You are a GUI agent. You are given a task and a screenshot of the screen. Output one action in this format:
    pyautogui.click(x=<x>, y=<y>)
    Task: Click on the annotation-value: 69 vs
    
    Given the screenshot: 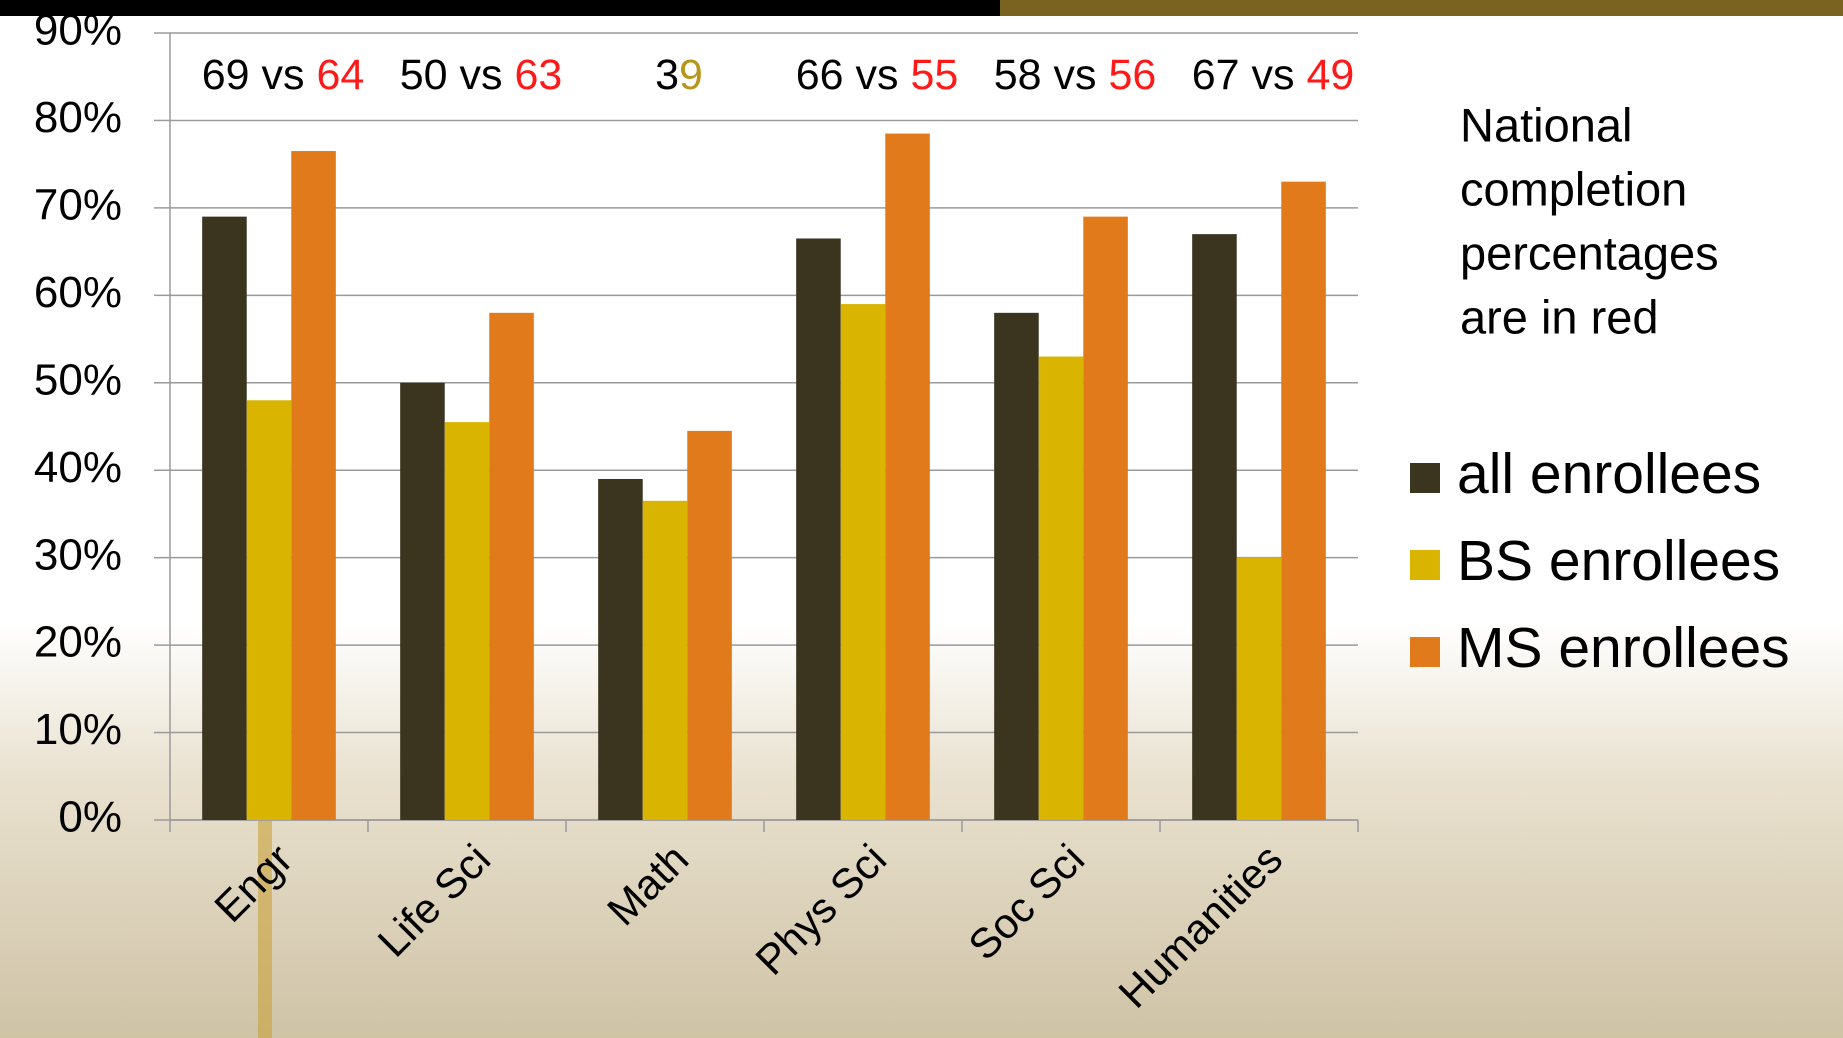 What is the action you would take?
    pyautogui.click(x=253, y=75)
    